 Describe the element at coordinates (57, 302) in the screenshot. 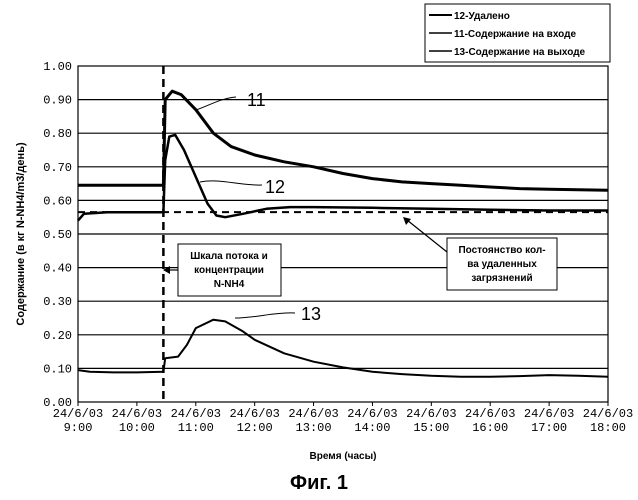

I see `y-tick-label: 0.30` at that location.